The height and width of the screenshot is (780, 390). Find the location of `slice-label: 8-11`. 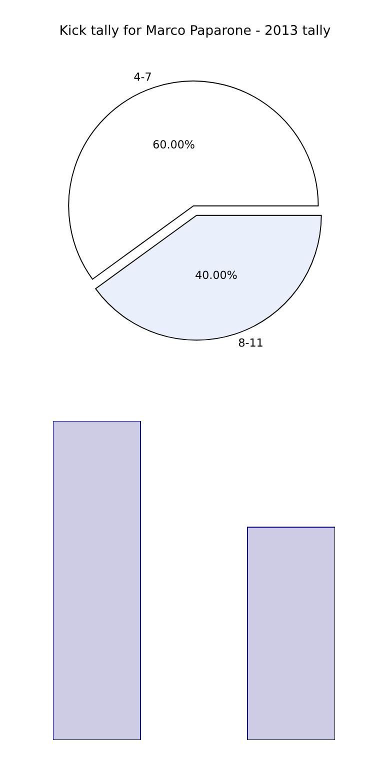

slice-label: 8-11 is located at coordinates (250, 342).